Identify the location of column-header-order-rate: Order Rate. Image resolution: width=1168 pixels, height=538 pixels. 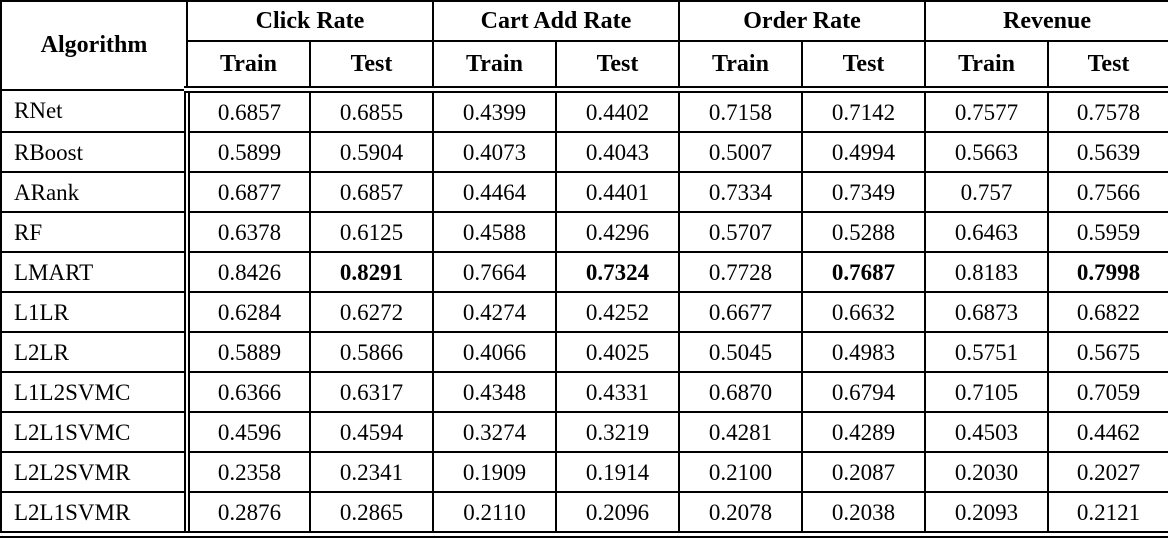
(802, 21).